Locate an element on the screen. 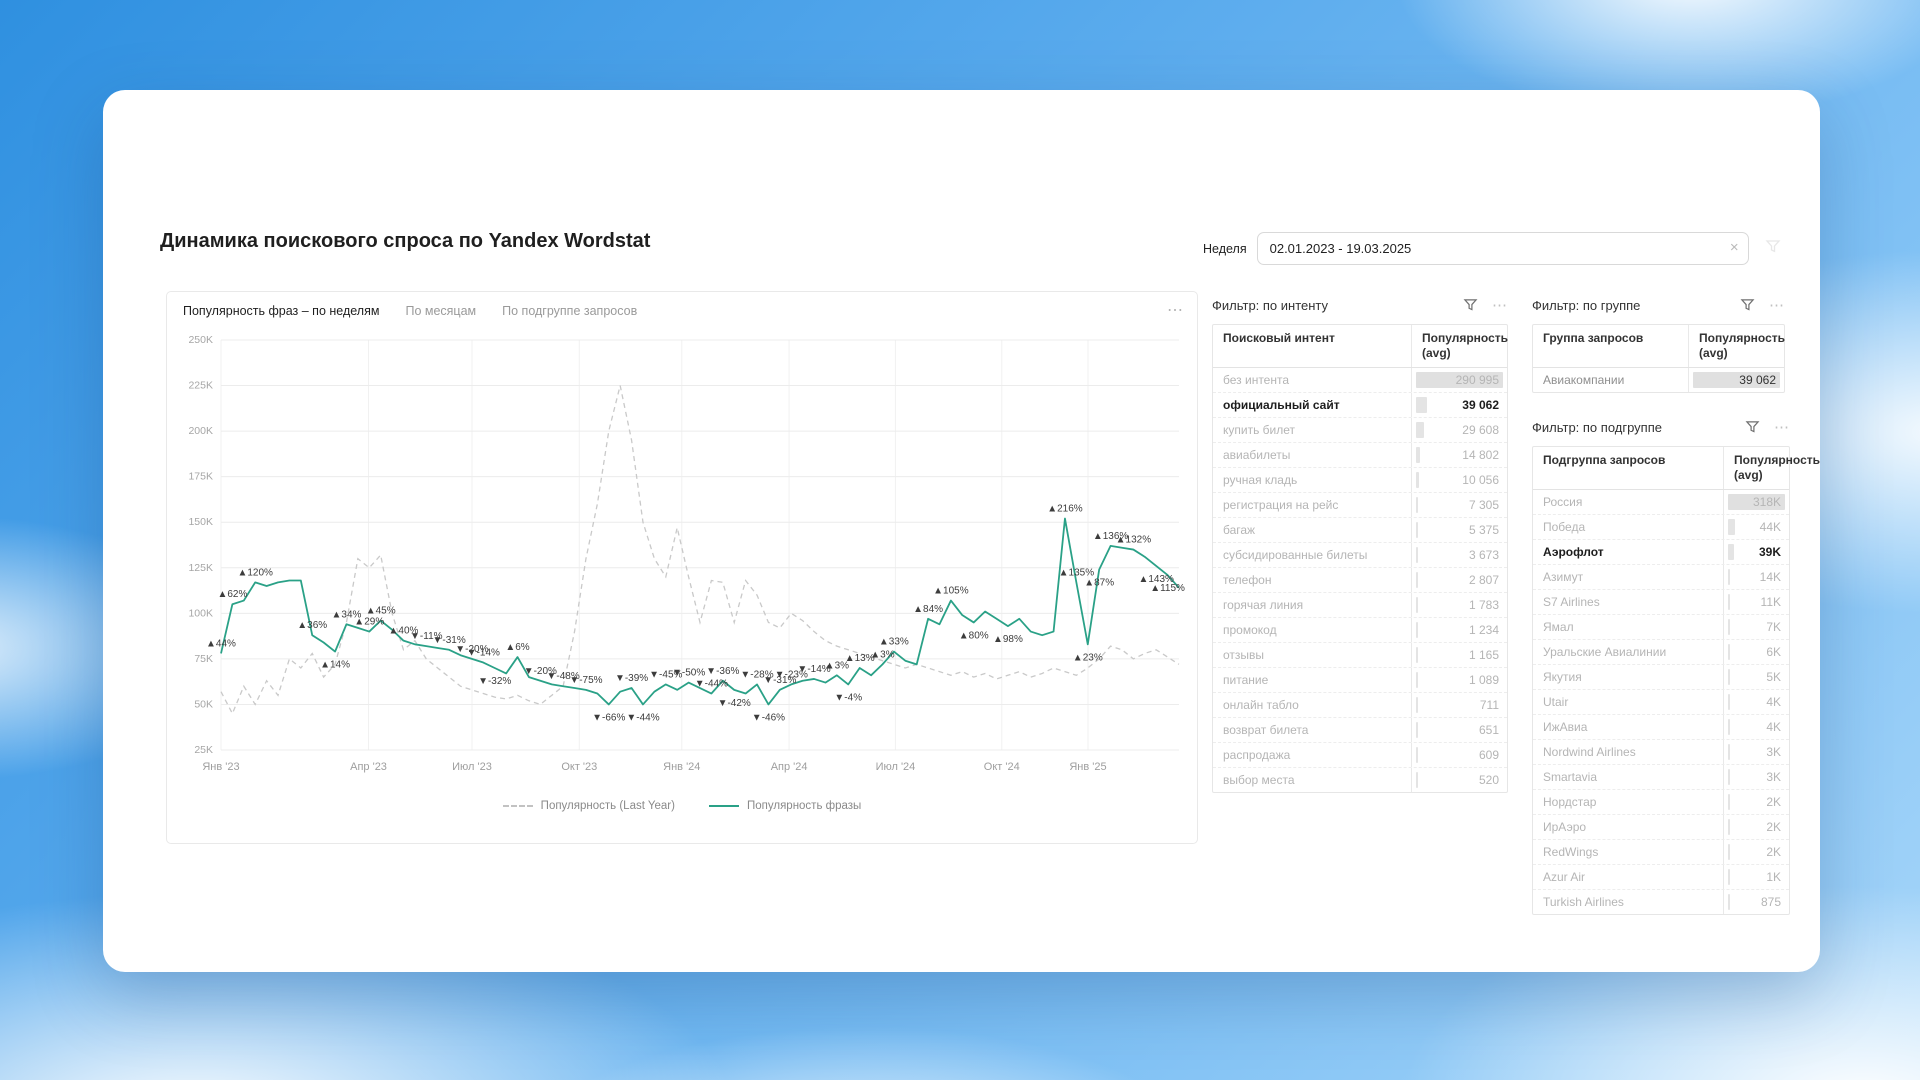 The height and width of the screenshot is (1080, 1920). row-label: распродажа is located at coordinates (1257, 755).